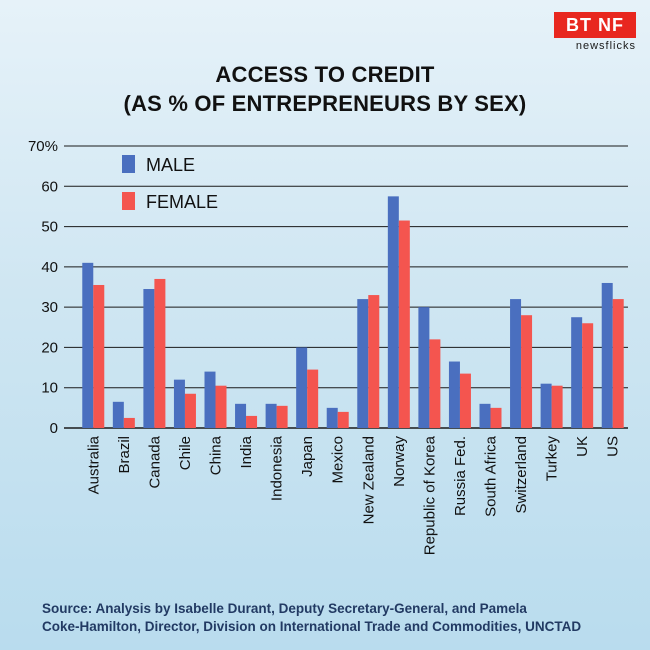  Describe the element at coordinates (128, 201) in the screenshot. I see `legend-swatch-female` at that location.